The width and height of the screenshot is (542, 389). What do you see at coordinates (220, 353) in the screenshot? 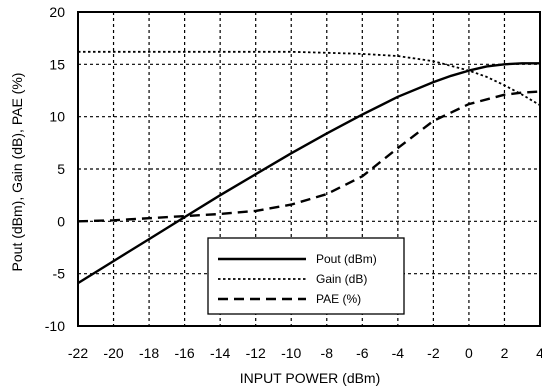
I see `x-tick-label: -14` at bounding box center [220, 353].